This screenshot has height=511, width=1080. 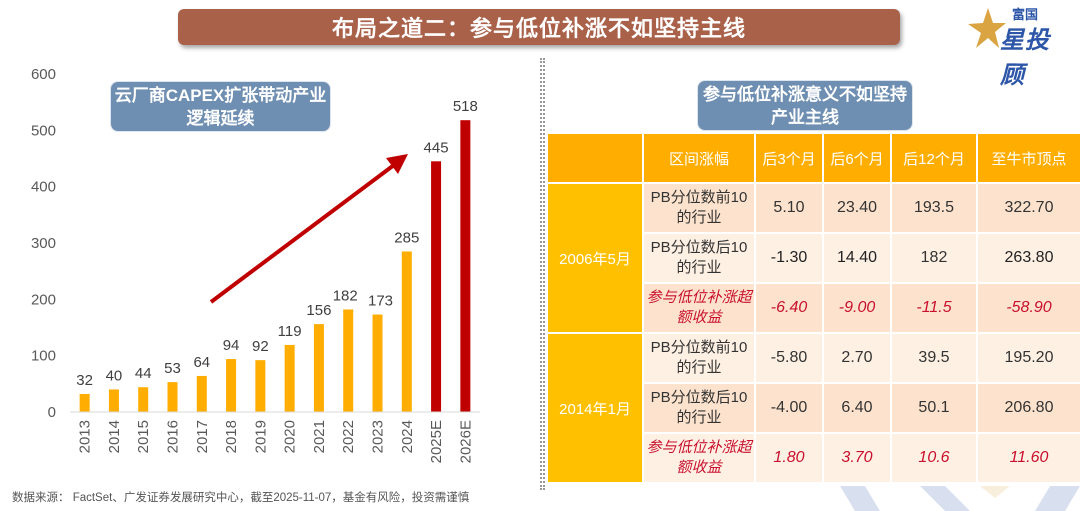 I want to click on data-label: 156, so click(x=318, y=310).